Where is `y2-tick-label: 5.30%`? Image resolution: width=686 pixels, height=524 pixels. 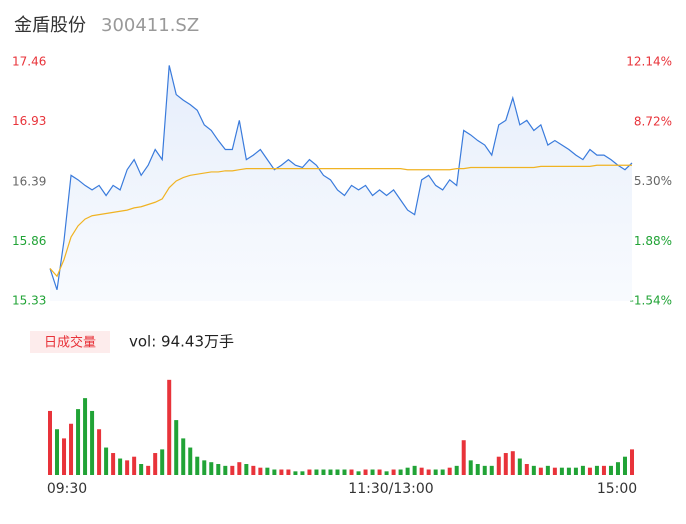
y2-tick-label: 5.30% is located at coordinates (653, 181).